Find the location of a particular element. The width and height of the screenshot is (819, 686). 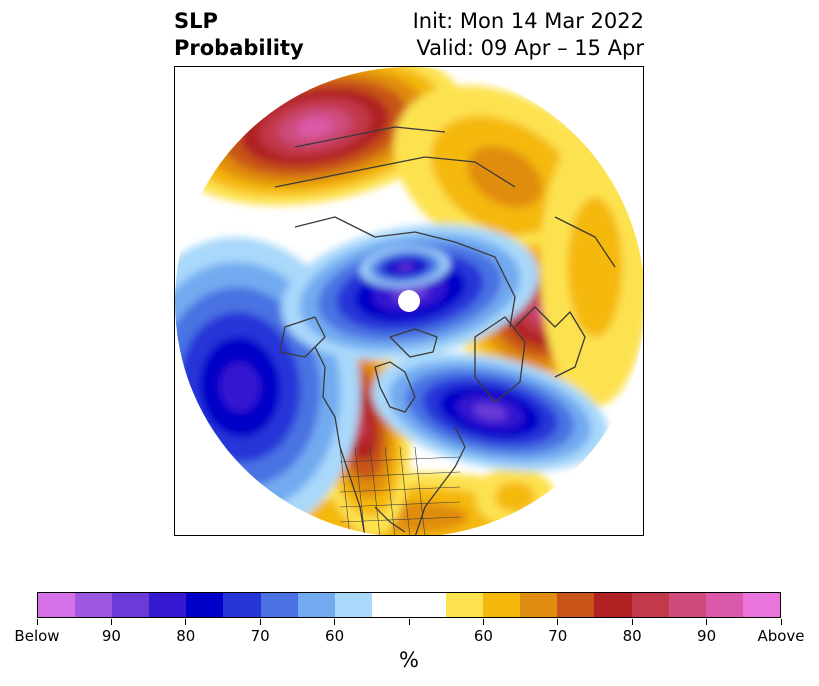

init-date: Init: Mon 14 Mar 2022 is located at coordinates (528, 21).